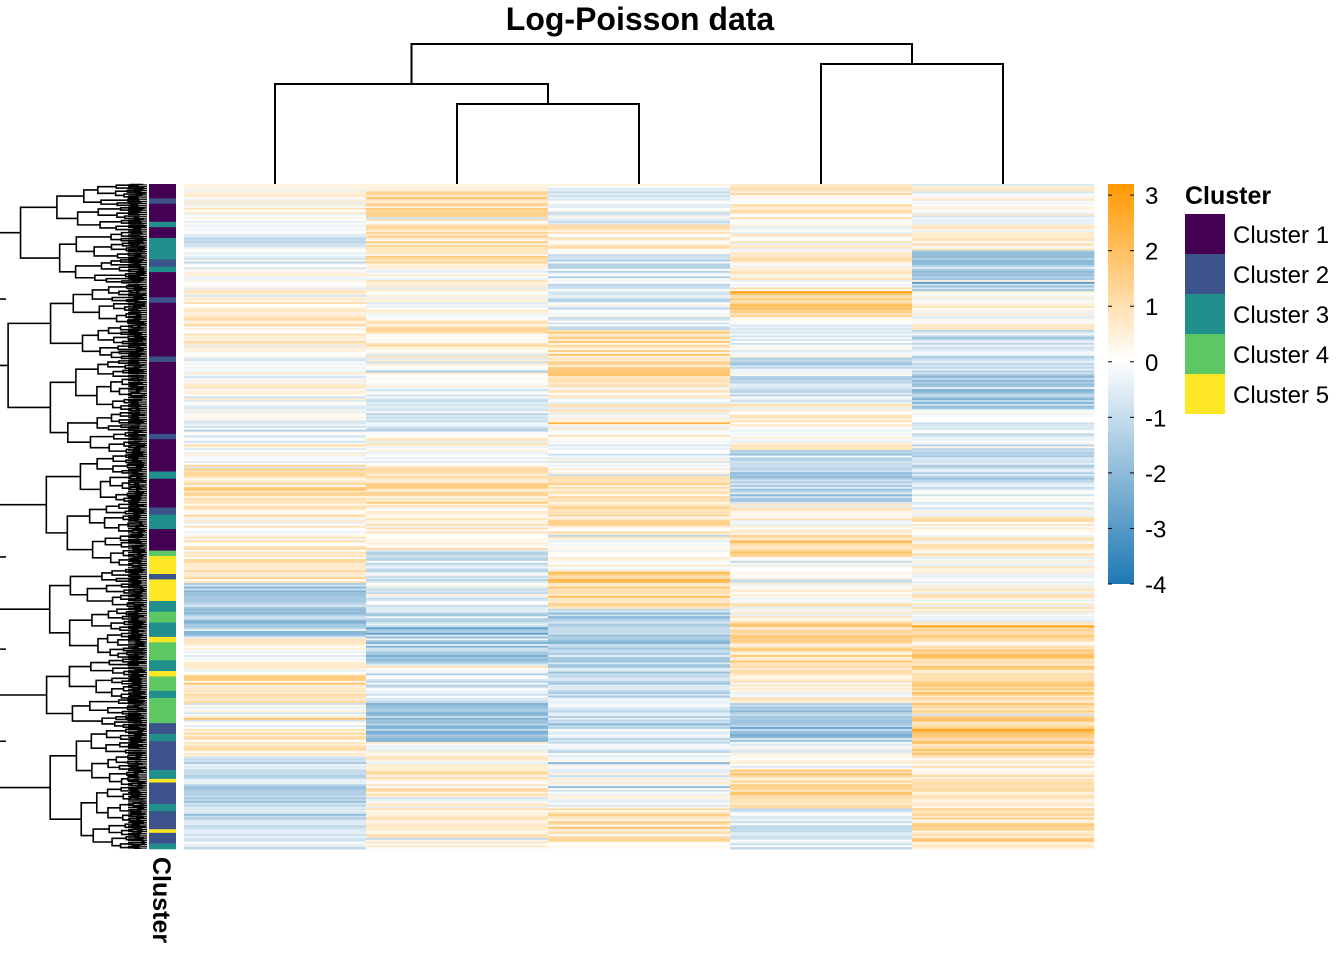  What do you see at coordinates (98, 741) in the screenshot?
I see `row-dendrogram-branch` at bounding box center [98, 741].